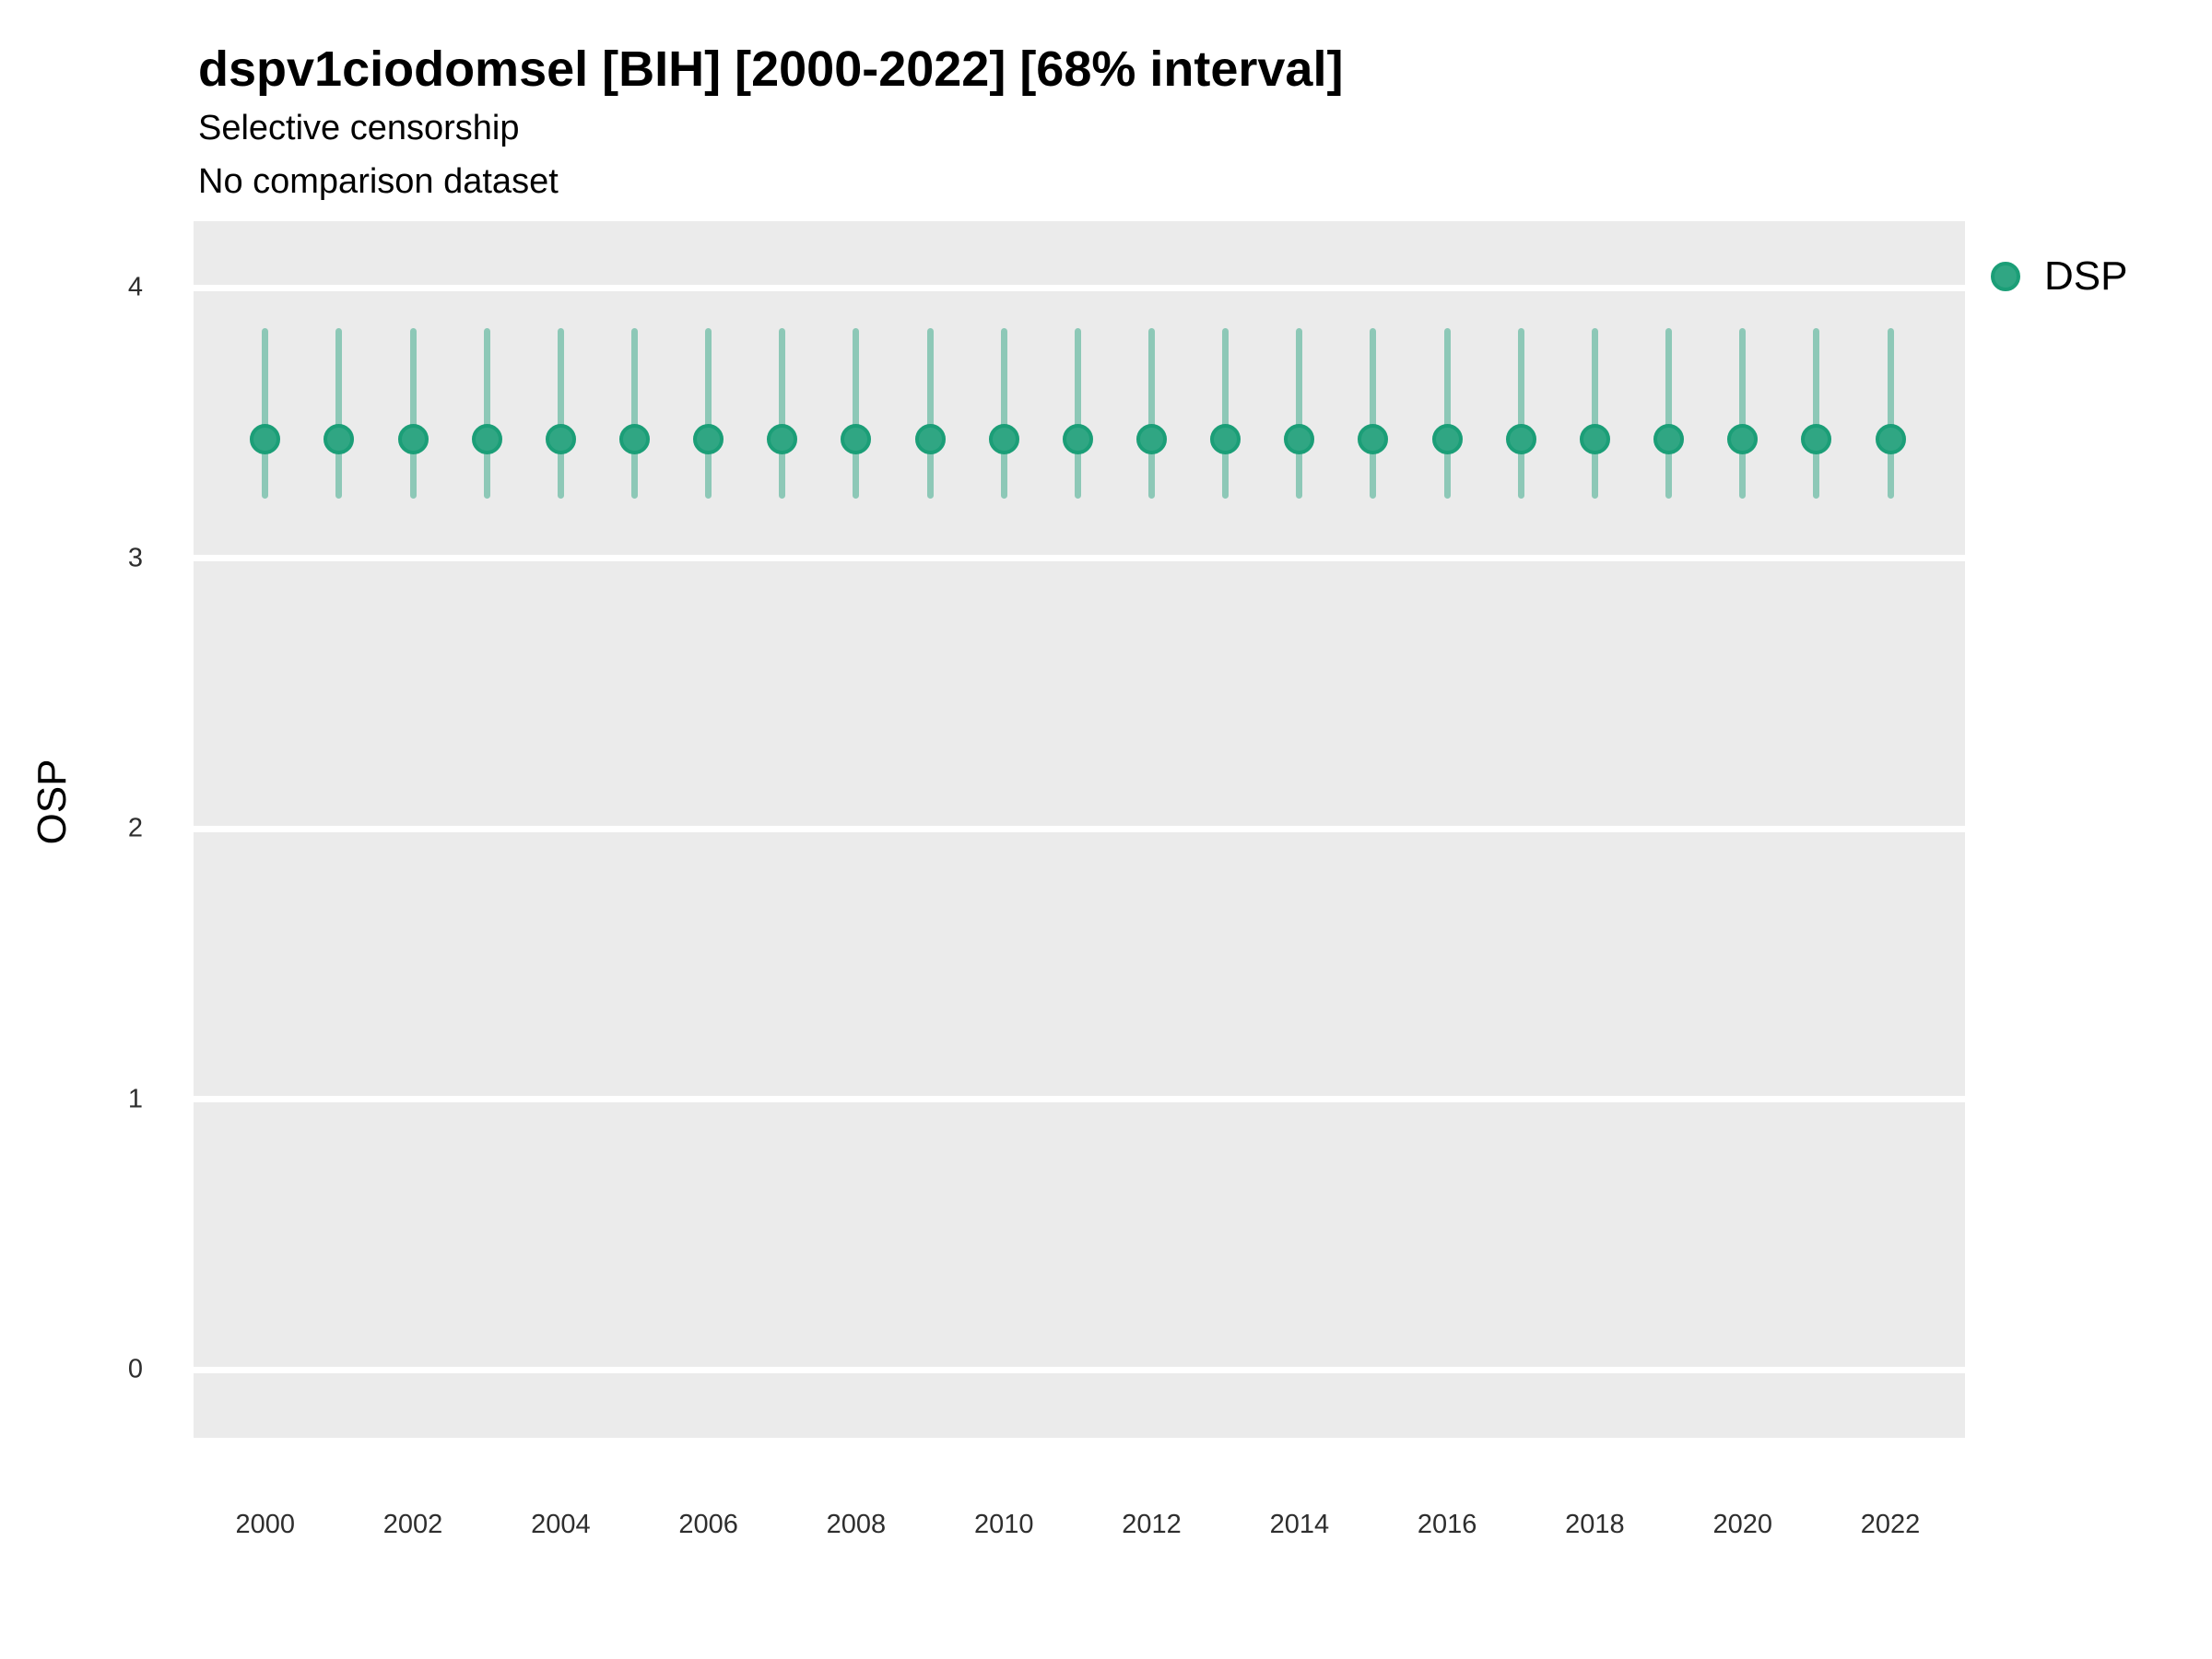 The width and height of the screenshot is (2212, 1659). Describe the element at coordinates (560, 414) in the screenshot. I see `error-bar-2004` at that location.